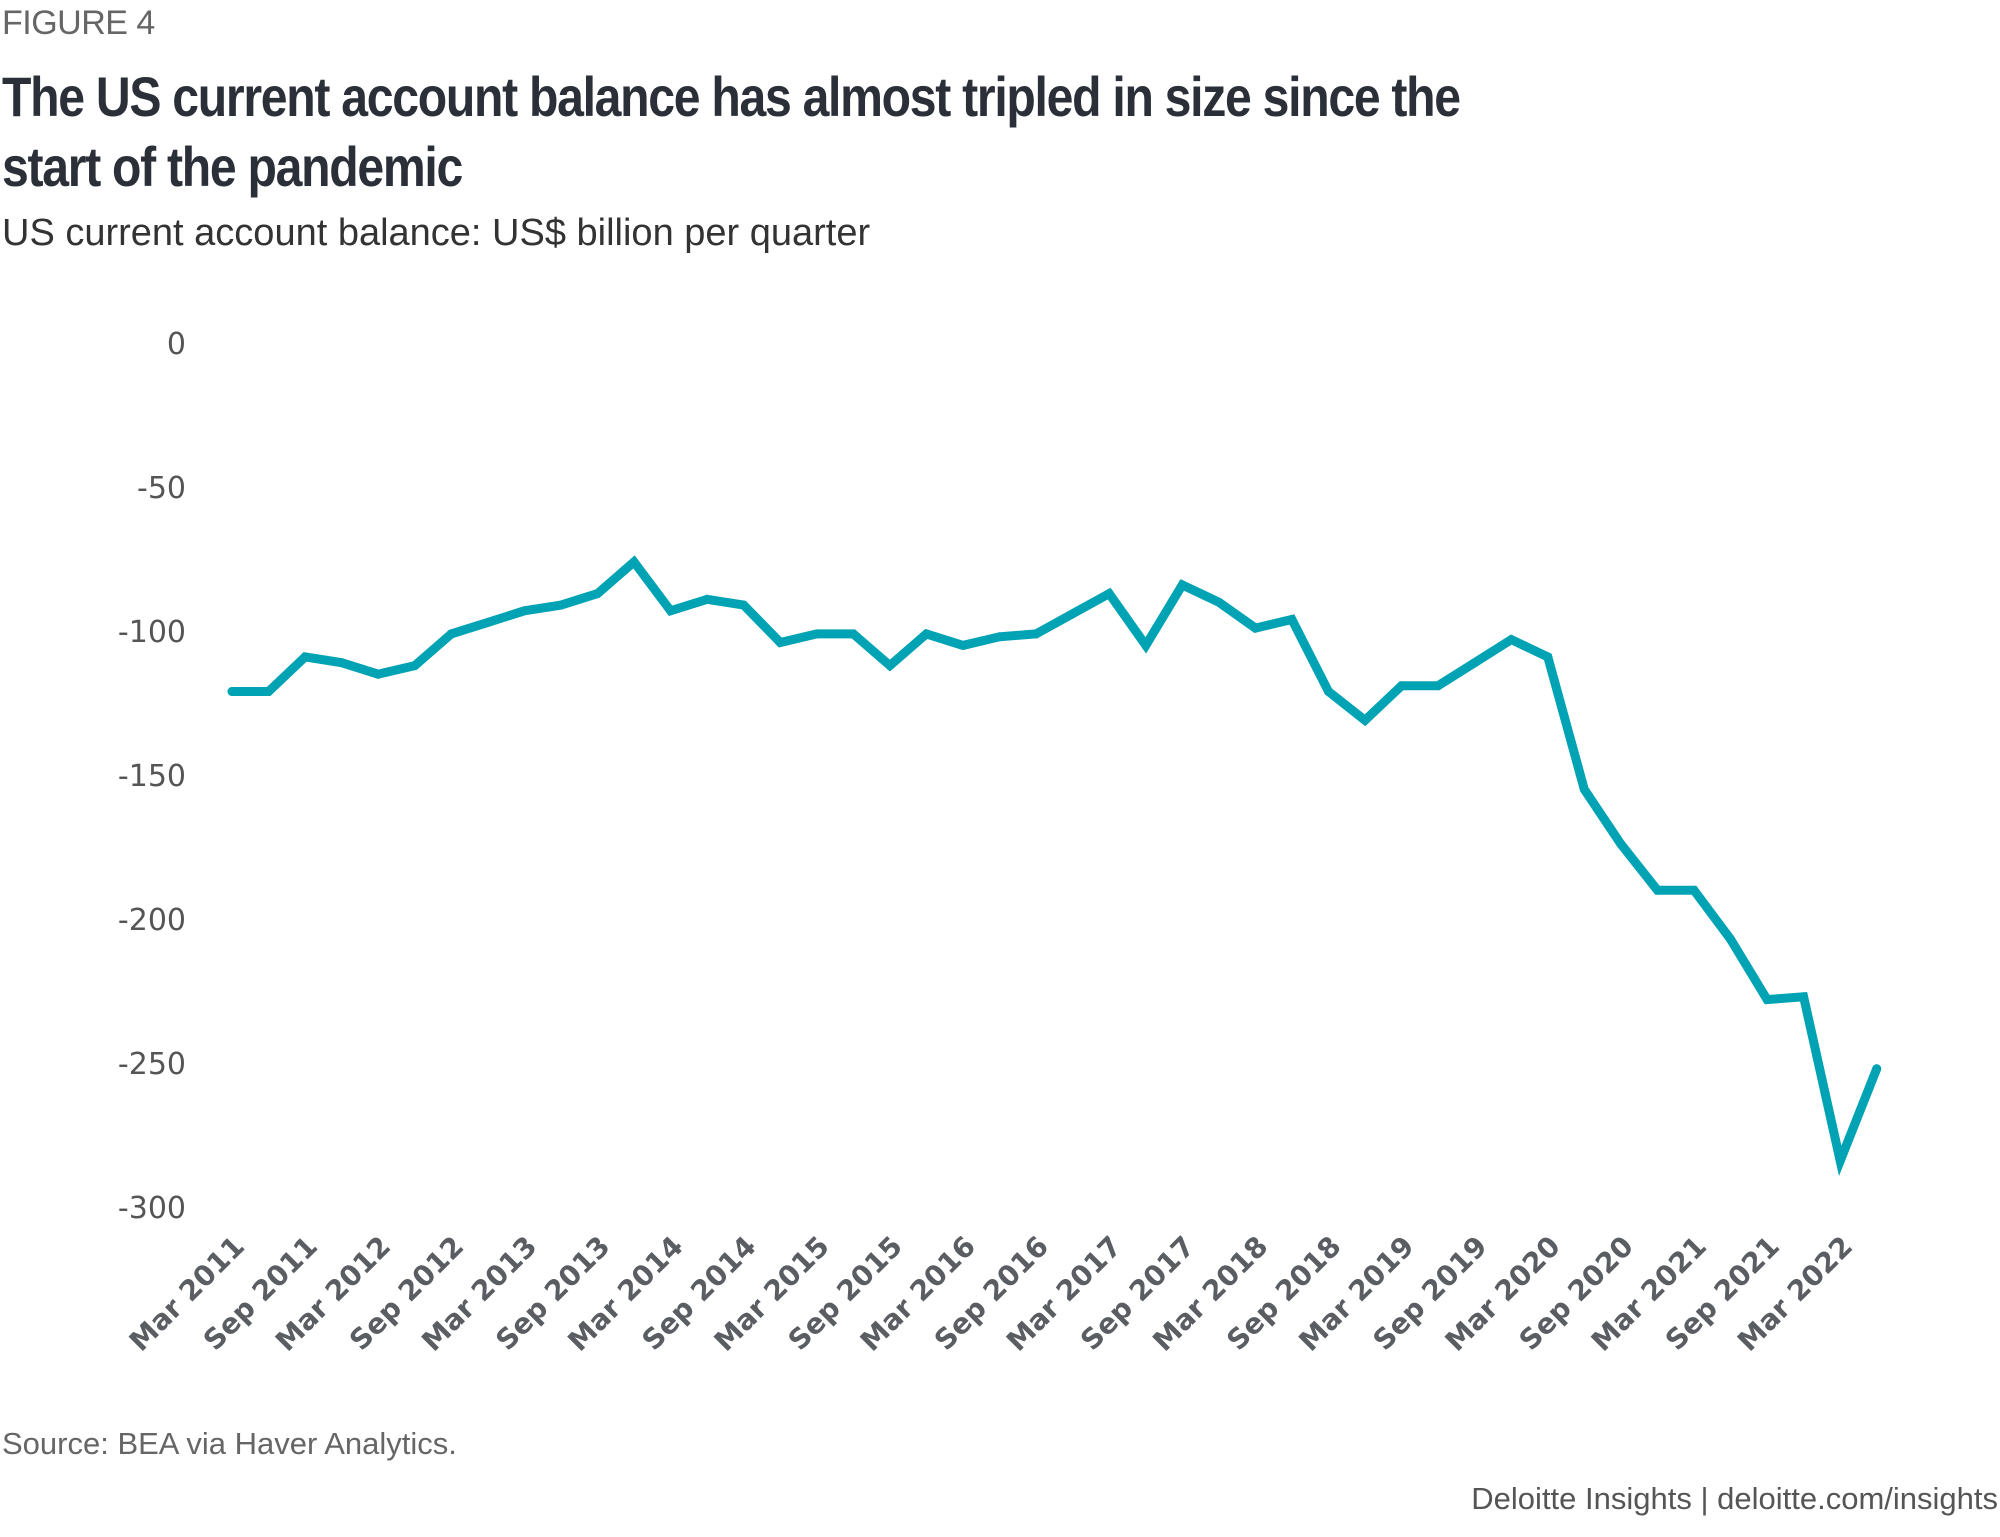 The height and width of the screenshot is (1537, 2000). I want to click on y-axis: 0 -50 -100 -150 -200 -250 -300, so click(152, 776).